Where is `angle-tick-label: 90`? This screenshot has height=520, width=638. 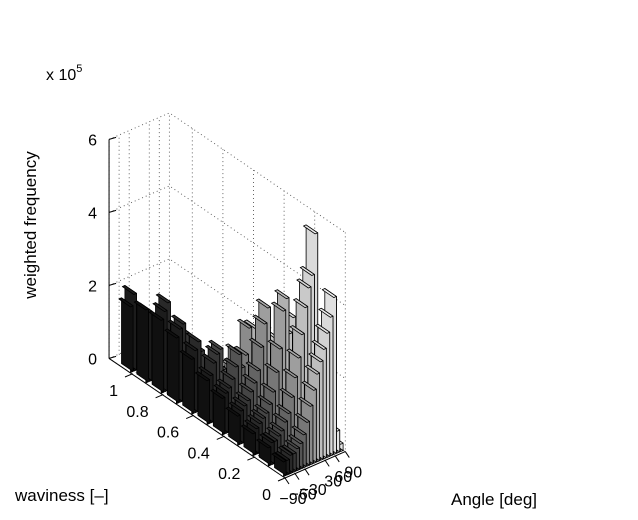
angle-tick-label: 90 is located at coordinates (353, 473).